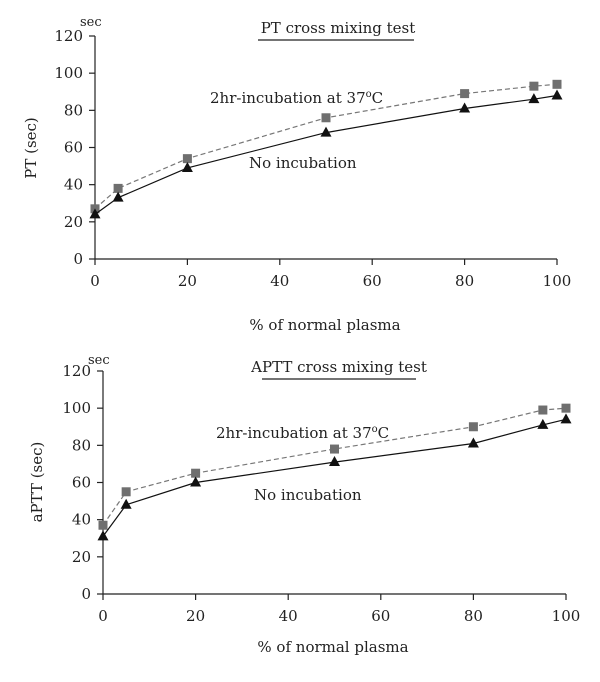 The width and height of the screenshot is (600, 682). Describe the element at coordinates (338, 28) in the screenshot. I see `chart-title: PT cross mixing test` at that location.